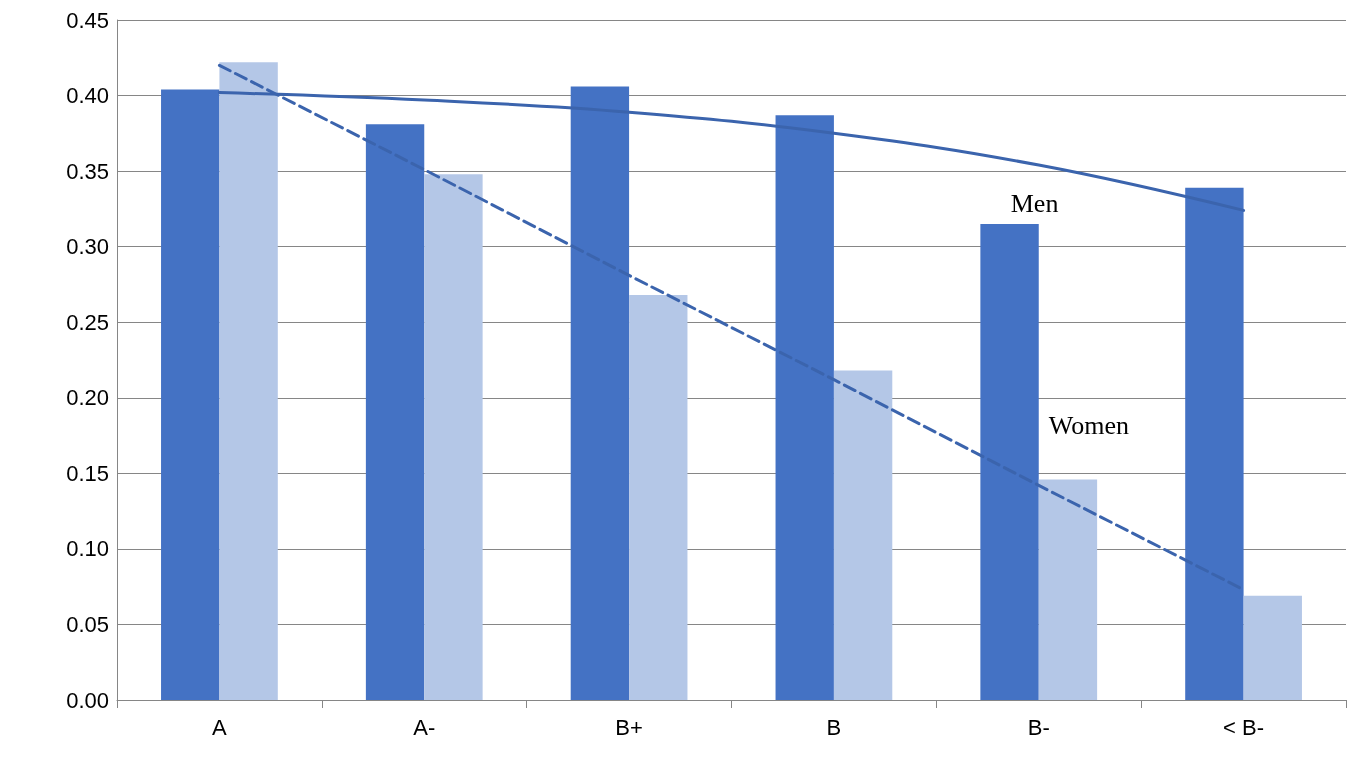  I want to click on y-tick-label: 0.25, so click(87, 322).